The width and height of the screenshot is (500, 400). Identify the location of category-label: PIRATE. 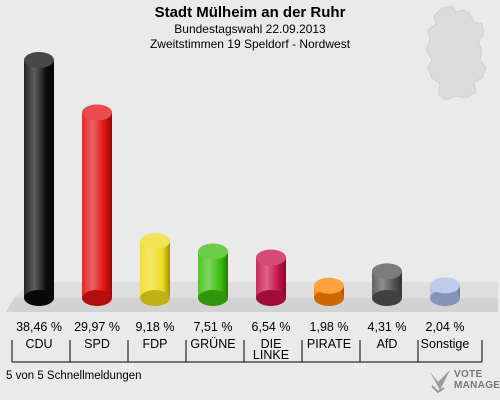
(329, 344).